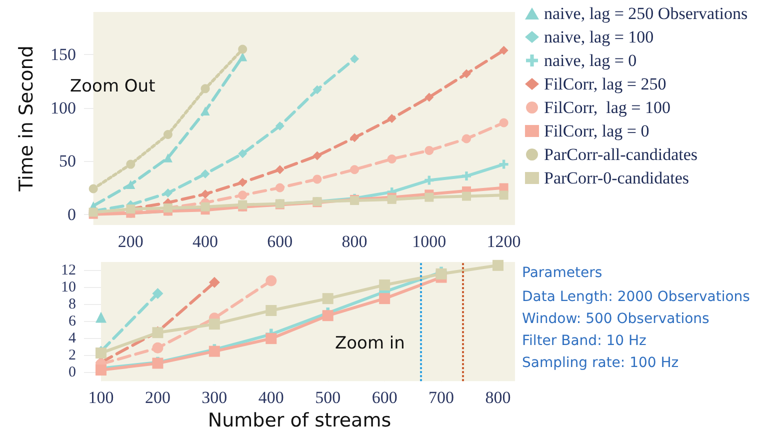 This screenshot has width=773, height=435. I want to click on legend-label: FilCorr, lag = 0, so click(597, 131).